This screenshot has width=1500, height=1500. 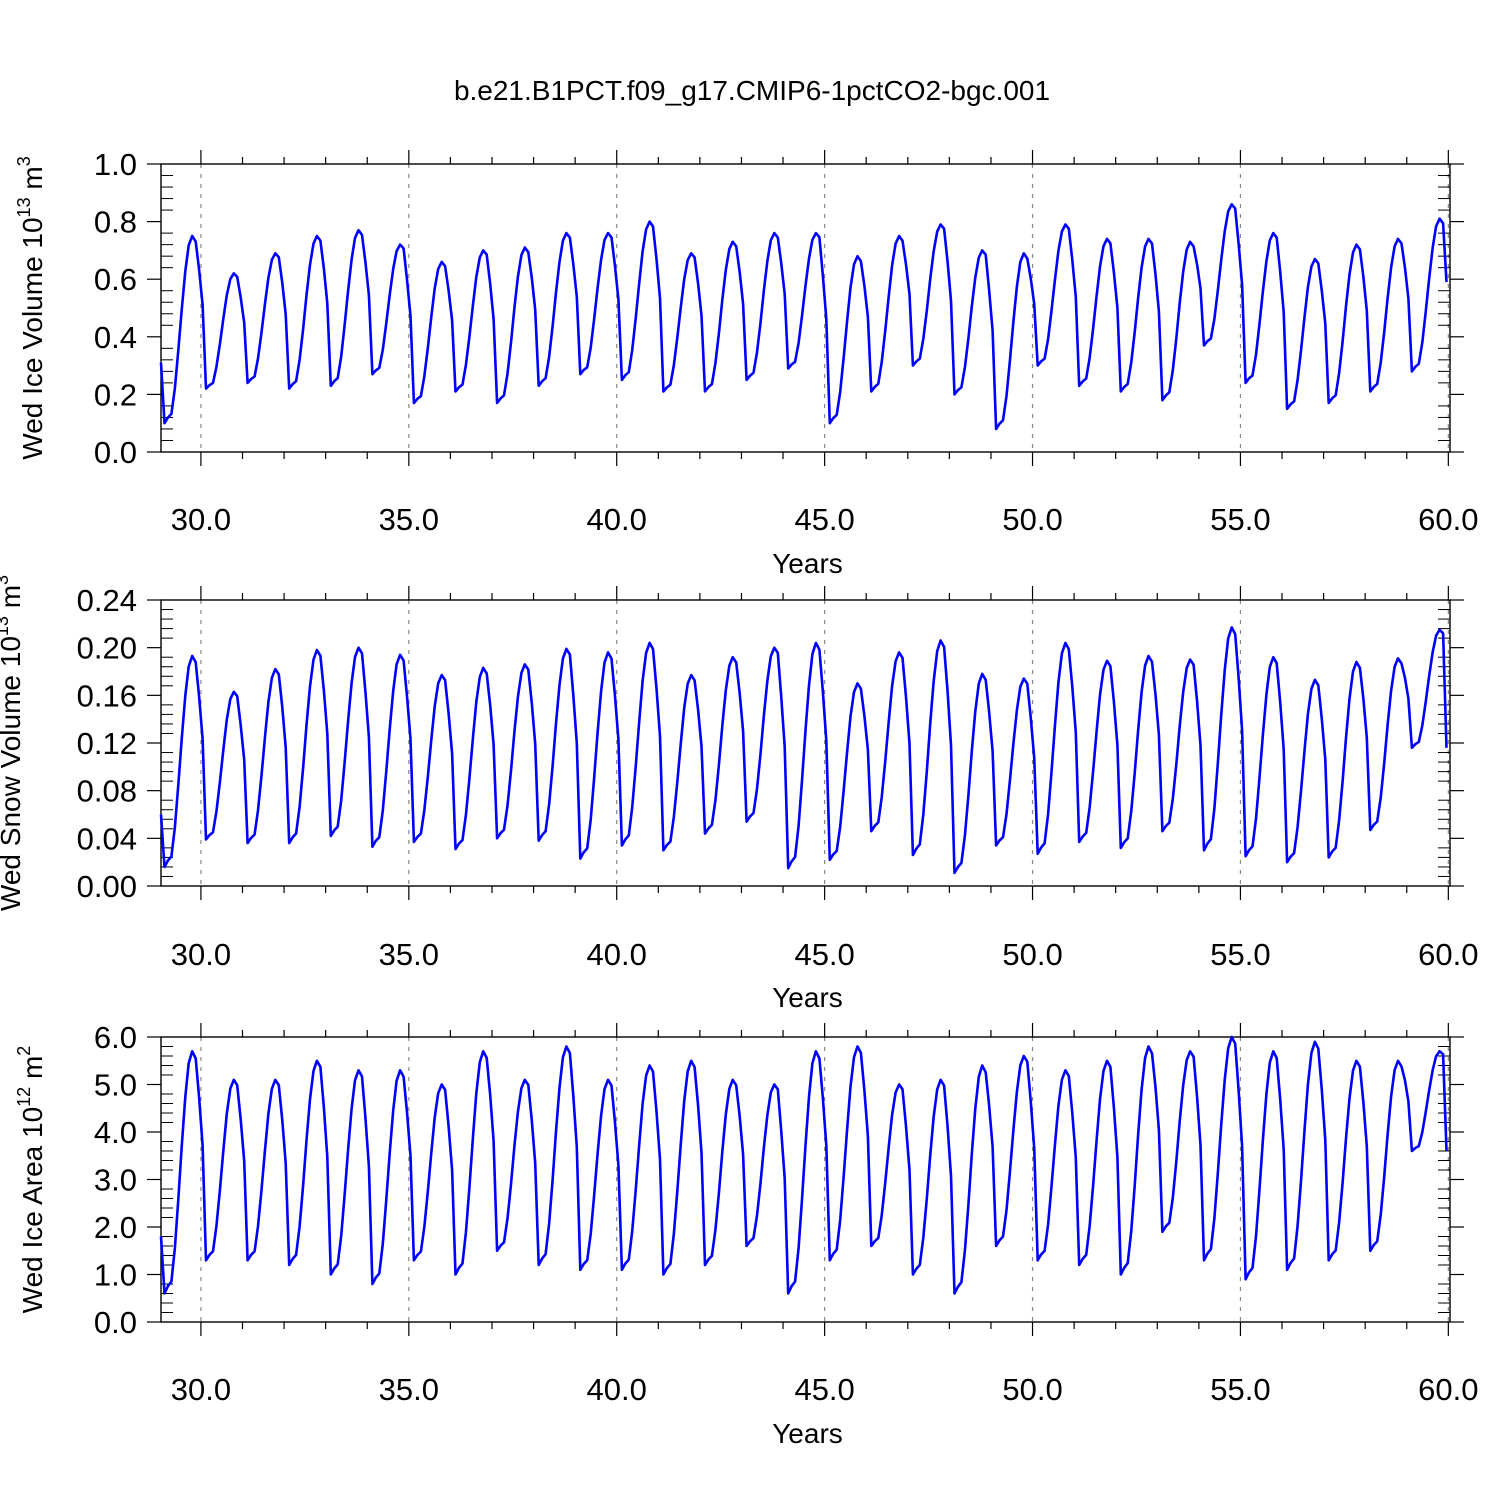 I want to click on y-tick-label: 0.16, so click(x=107, y=695).